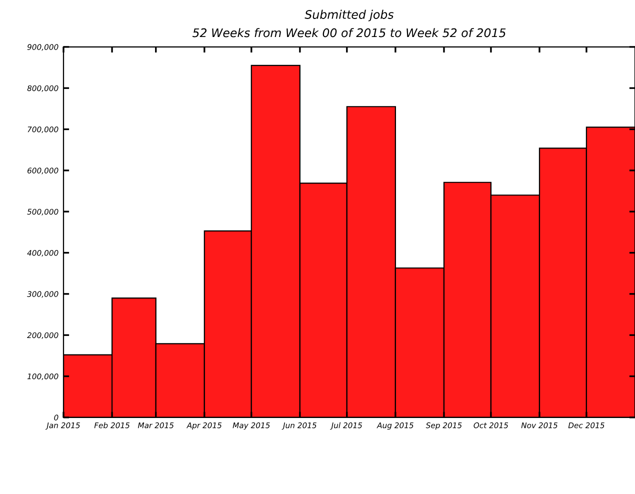  I want to click on chart-title: Submitted jobs, so click(349, 16).